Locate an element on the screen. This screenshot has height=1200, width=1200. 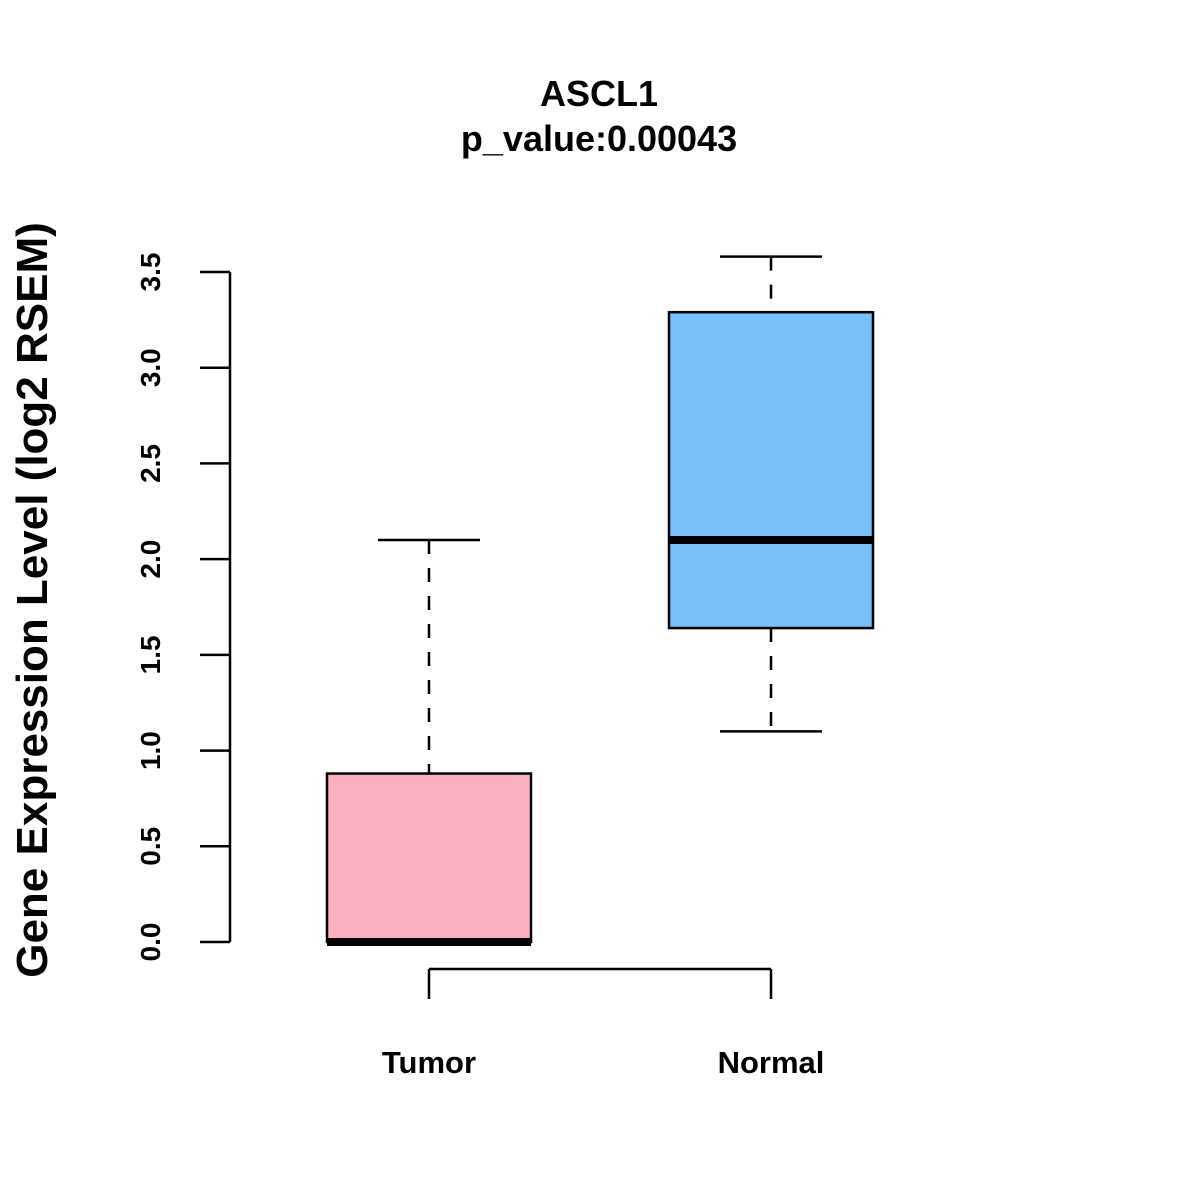
y-tick-label: 1.5 is located at coordinates (150, 654).